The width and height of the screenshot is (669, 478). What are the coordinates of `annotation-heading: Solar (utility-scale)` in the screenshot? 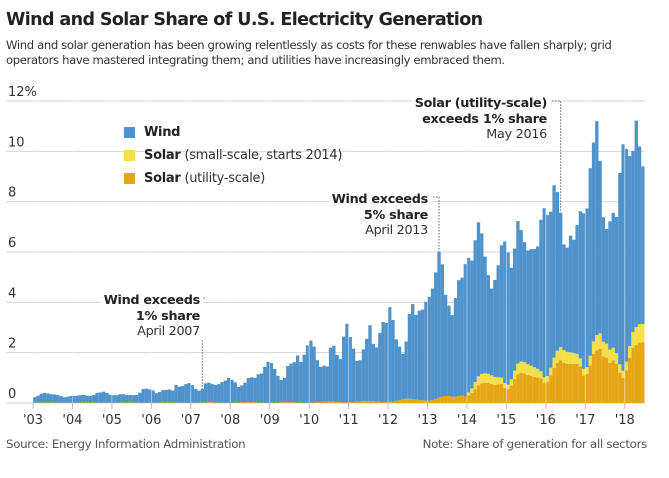 It's located at (481, 103).